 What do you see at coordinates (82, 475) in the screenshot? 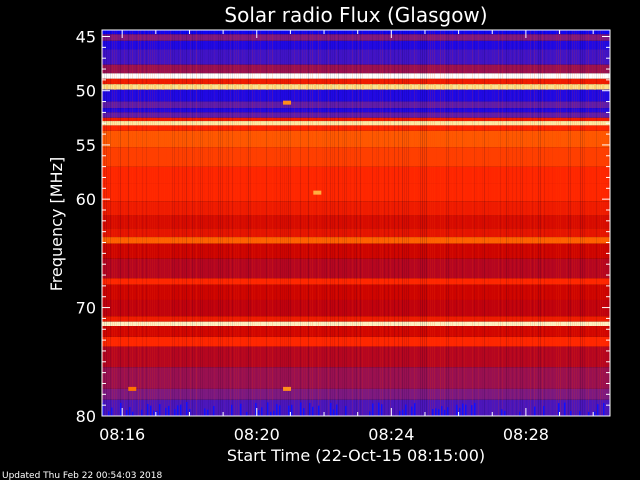
I see `updated-timestamp: Updated Thu Feb 22 00:54:03 2018` at bounding box center [82, 475].